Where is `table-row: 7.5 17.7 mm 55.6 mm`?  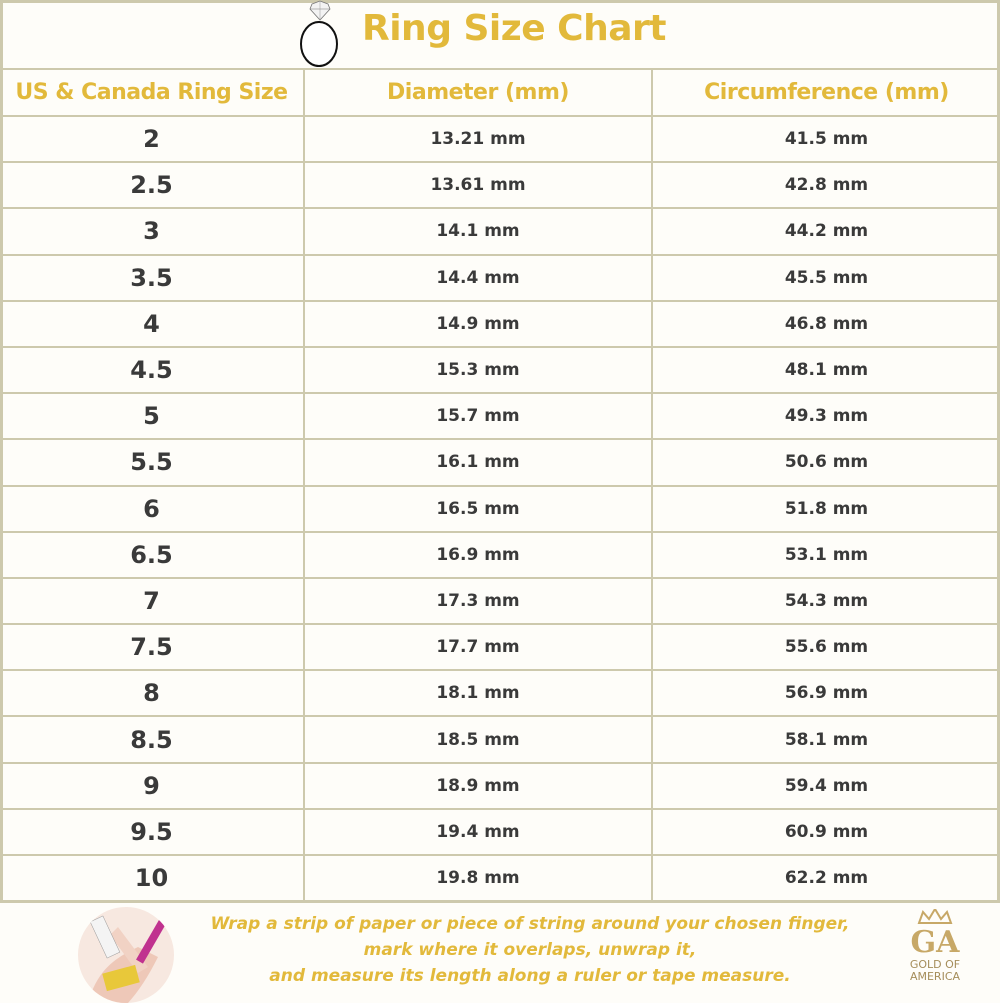 table-row: 7.5 17.7 mm 55.6 mm is located at coordinates (500, 647).